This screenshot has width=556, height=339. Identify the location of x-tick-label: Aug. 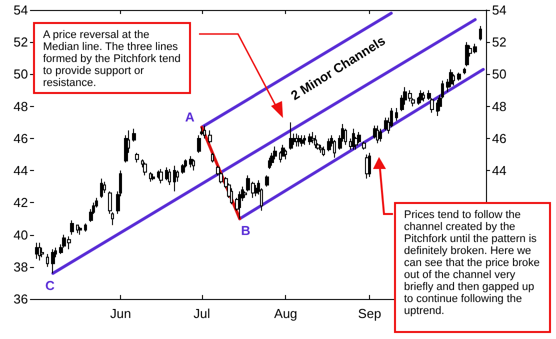
(286, 313).